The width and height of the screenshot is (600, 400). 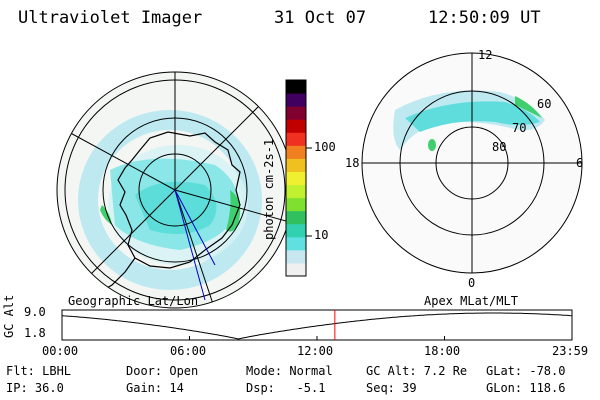 I want to click on altitude-axis-label: GC Alt, so click(x=9, y=316).